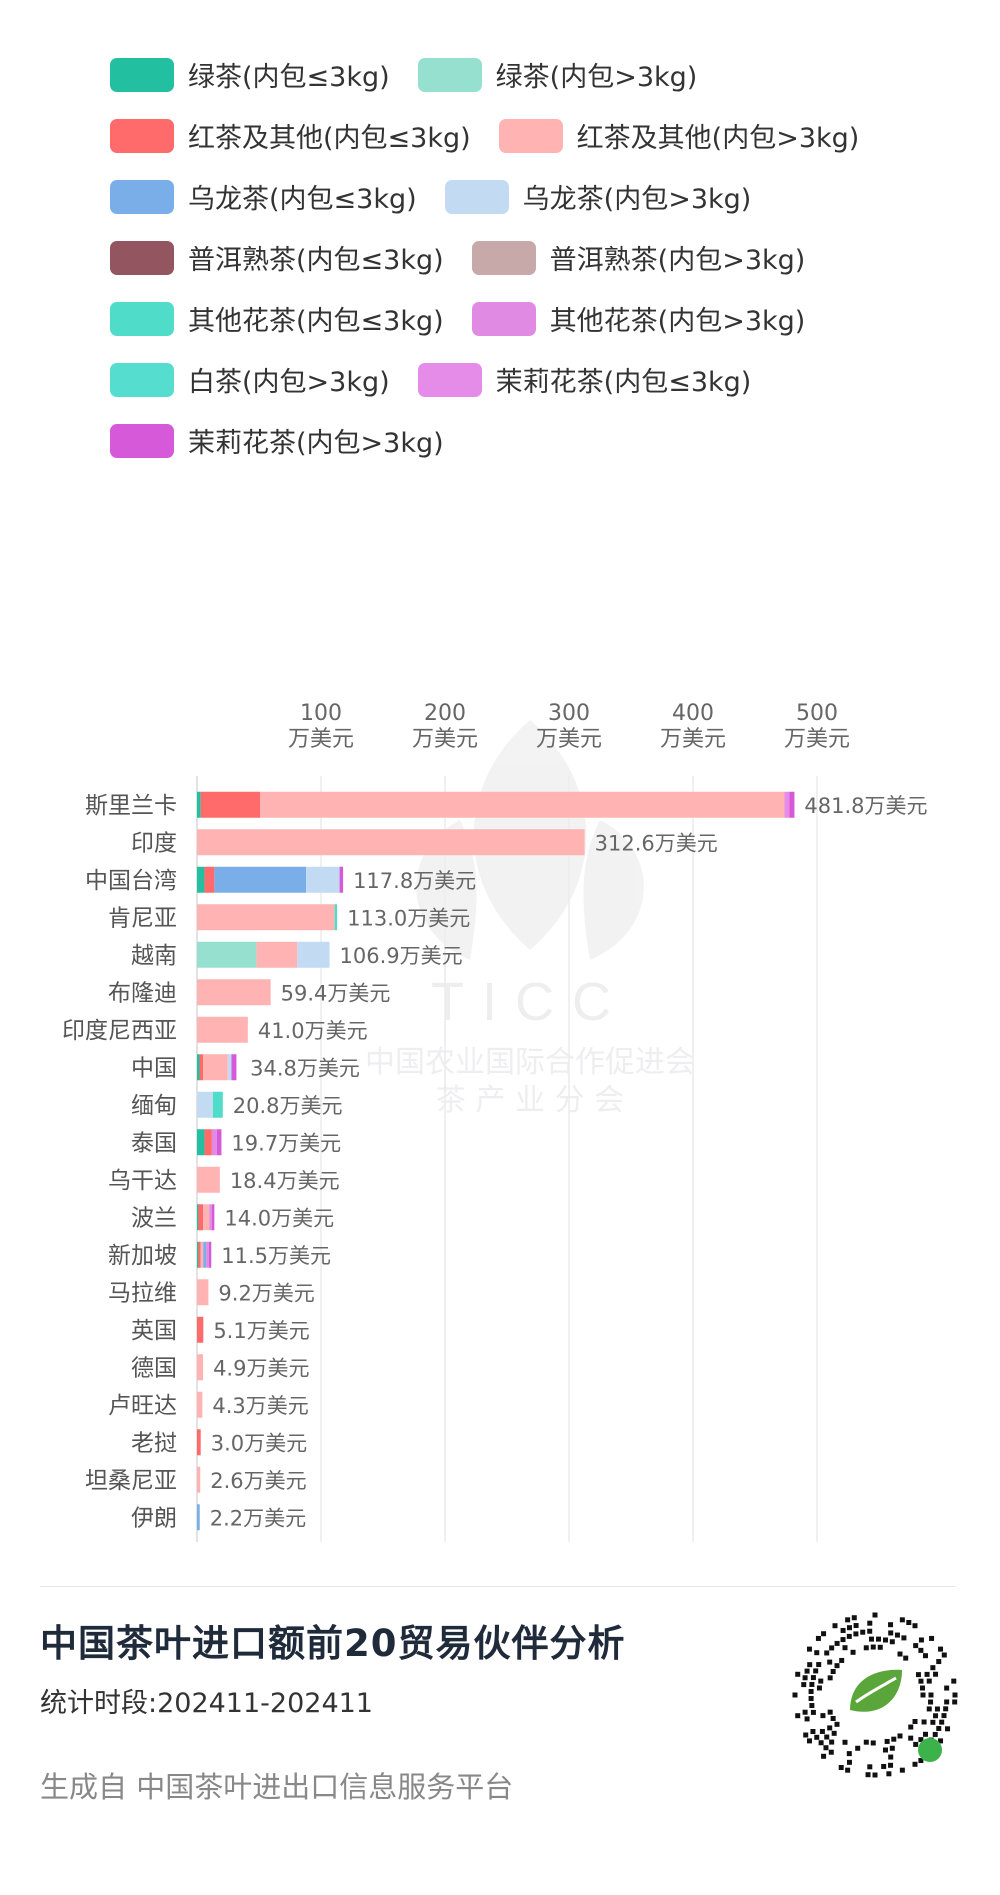  What do you see at coordinates (261, 1331) in the screenshot?
I see `total-label: 5.1万美元` at bounding box center [261, 1331].